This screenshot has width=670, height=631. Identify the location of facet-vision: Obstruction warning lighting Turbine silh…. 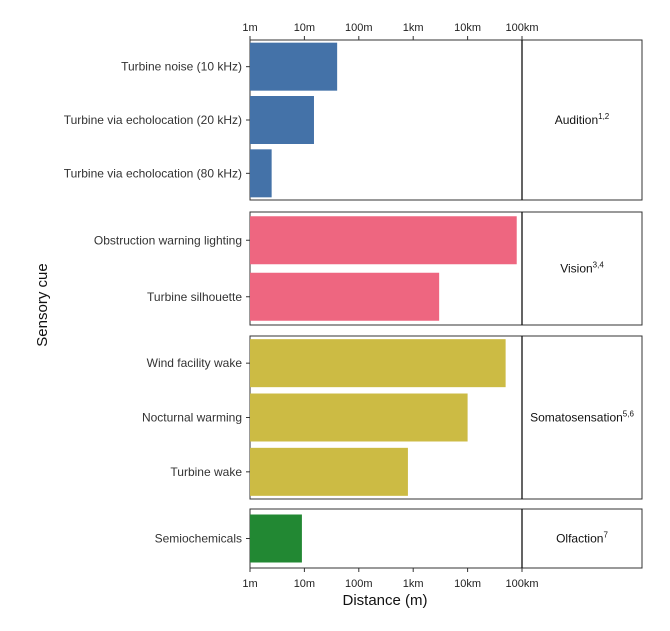
(368, 268).